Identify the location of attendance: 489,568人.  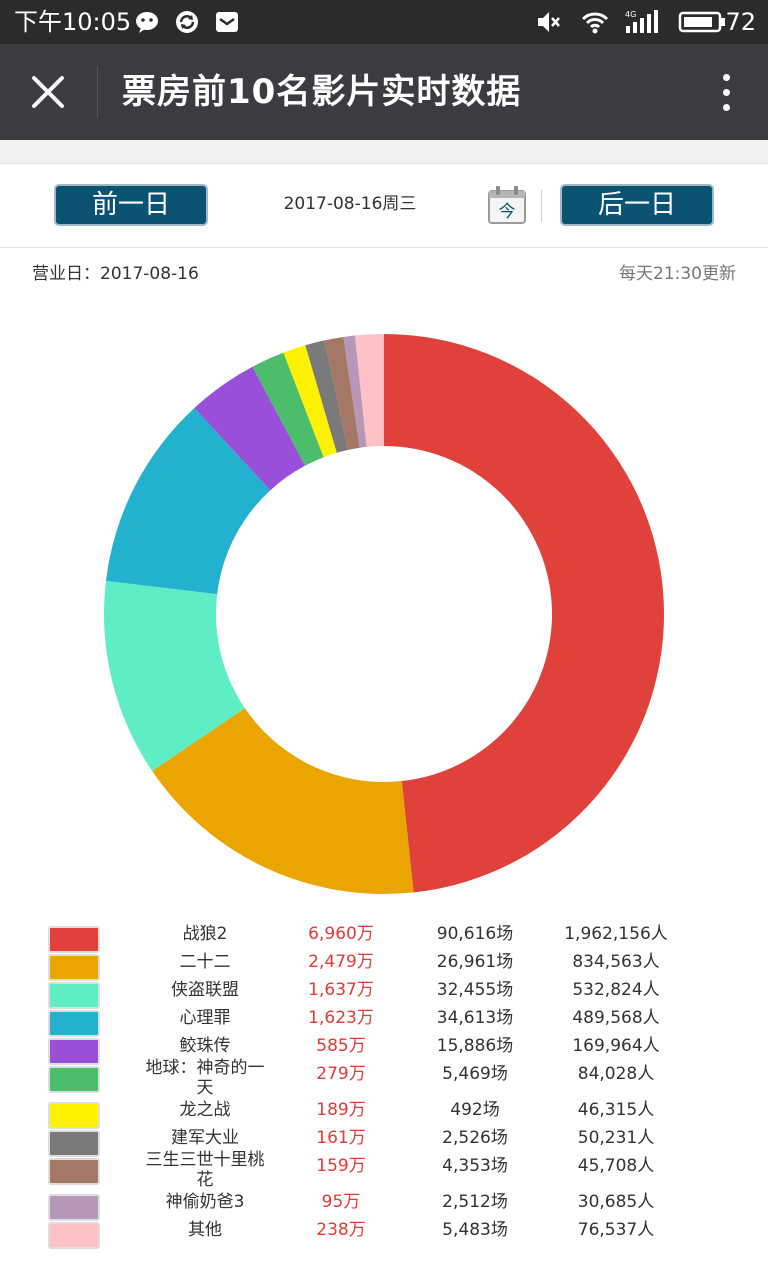
(616, 1018).